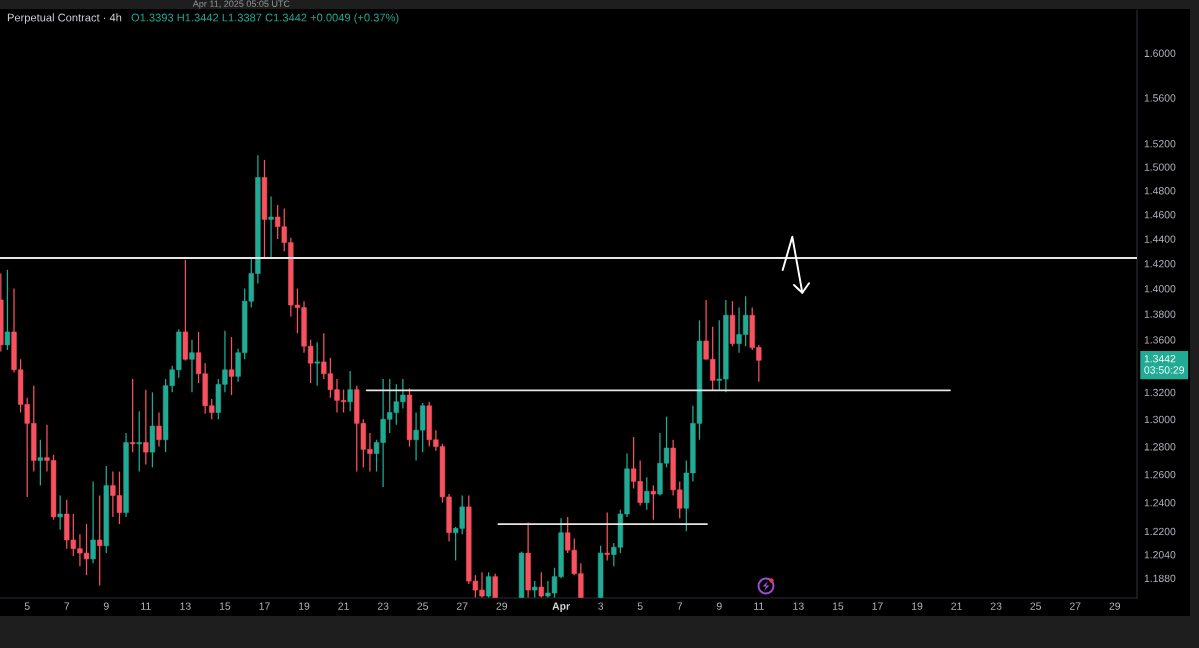 This screenshot has height=648, width=1199. Describe the element at coordinates (1160, 474) in the screenshot. I see `y-tick-label: 1.2600` at that location.